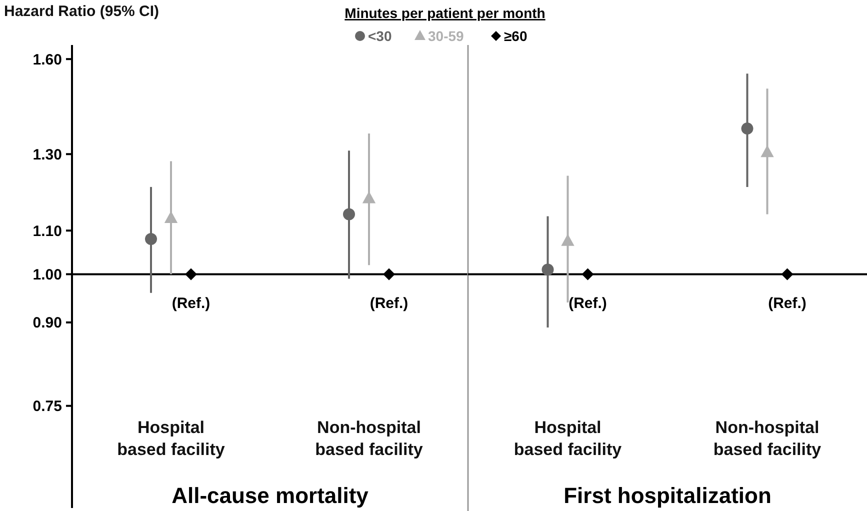  Describe the element at coordinates (47, 323) in the screenshot. I see `y-tick-label: 0.90` at that location.